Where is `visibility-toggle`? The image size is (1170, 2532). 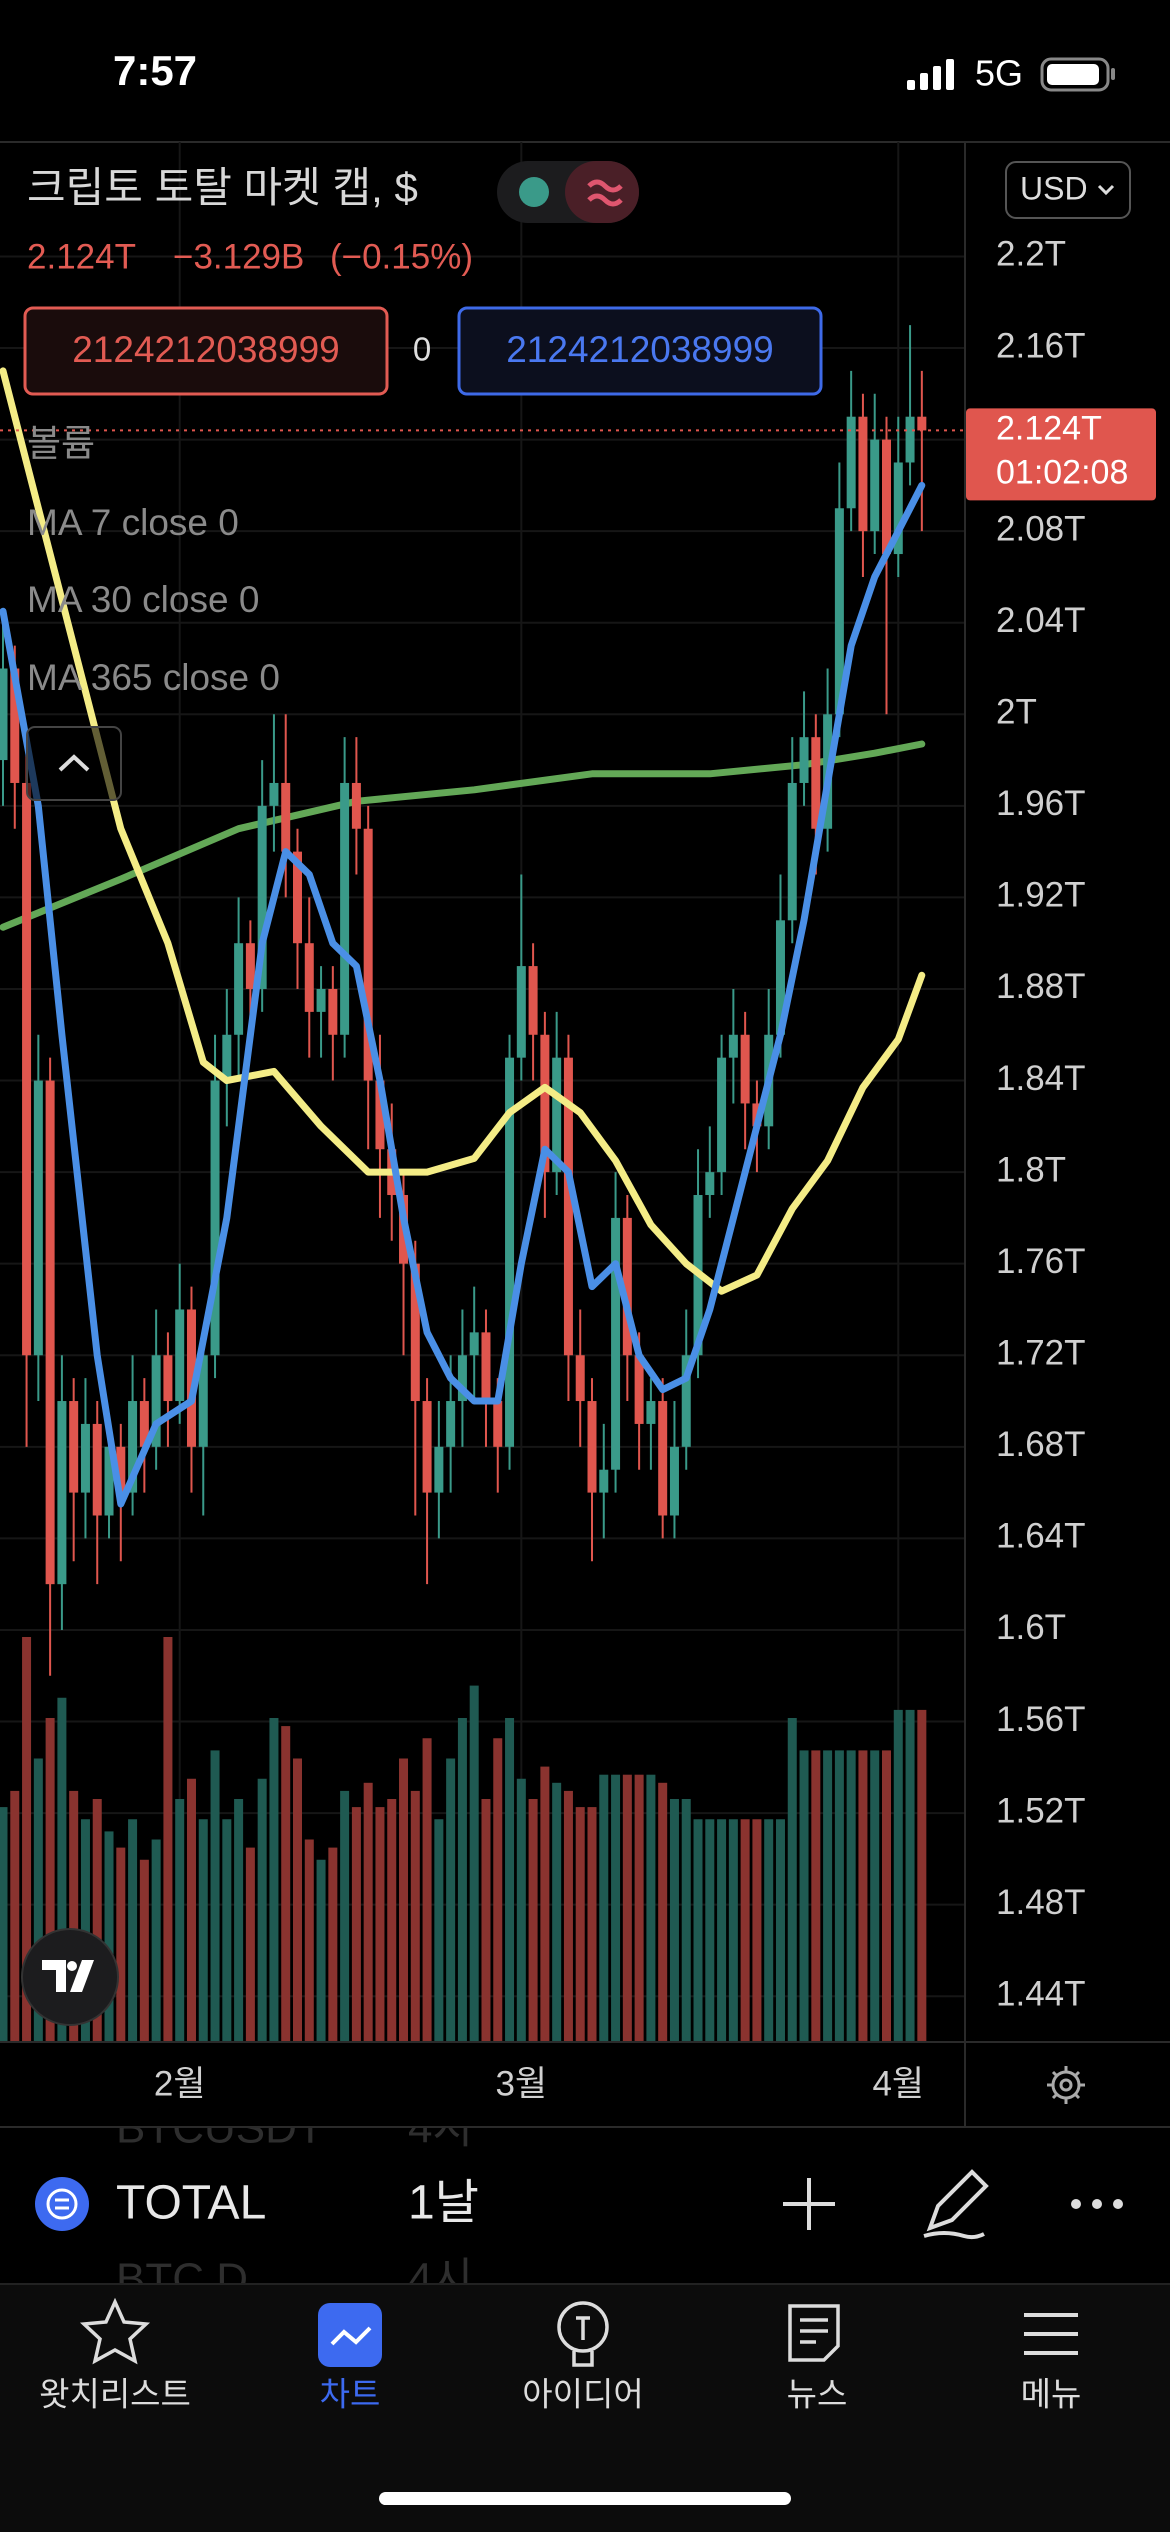
visibility-toggle is located at coordinates (568, 192).